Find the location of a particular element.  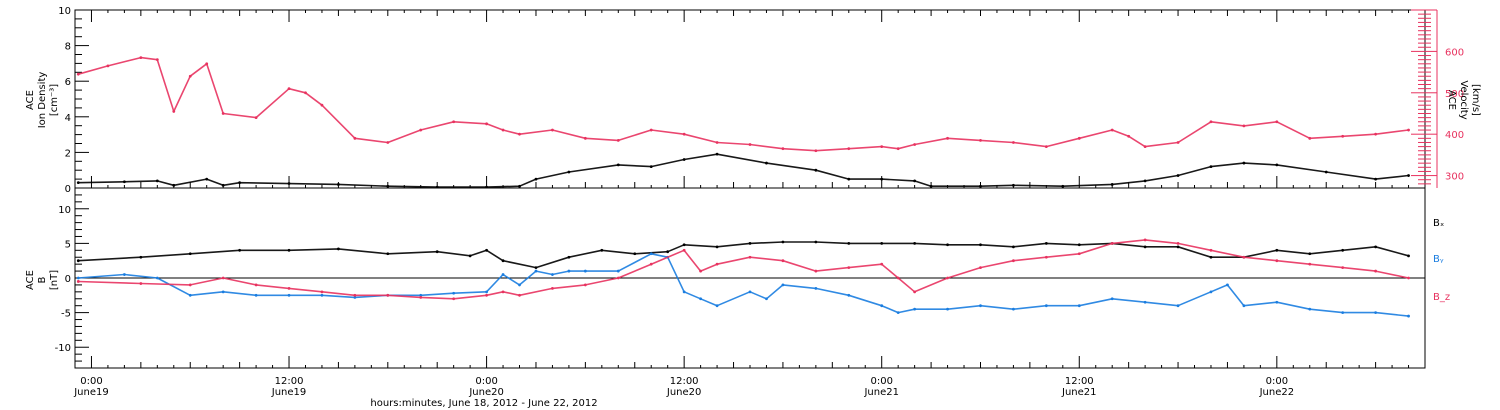

date-tick-label: June21 is located at coordinates (1079, 392).